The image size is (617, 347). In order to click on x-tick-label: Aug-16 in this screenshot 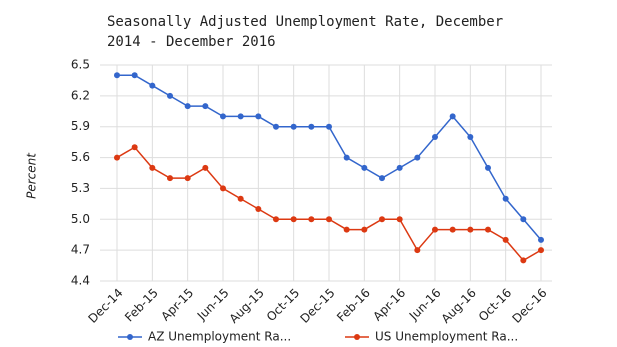, I will do `click(459, 306)`.